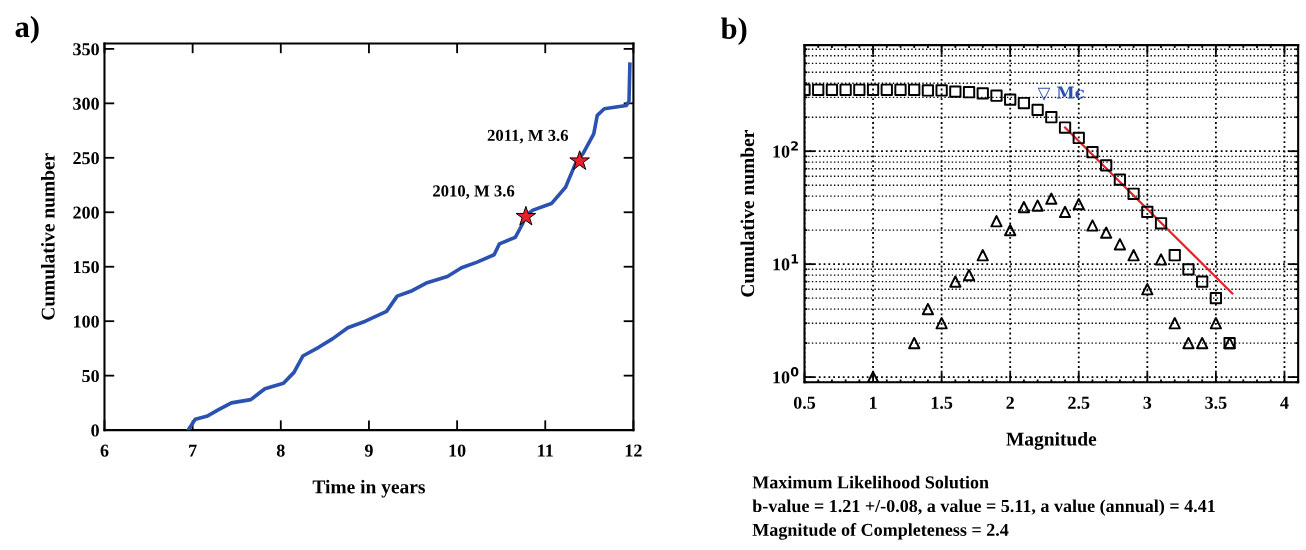 Image resolution: width=1306 pixels, height=550 pixels. I want to click on annotation: 2011, M 3.6, so click(528, 136).